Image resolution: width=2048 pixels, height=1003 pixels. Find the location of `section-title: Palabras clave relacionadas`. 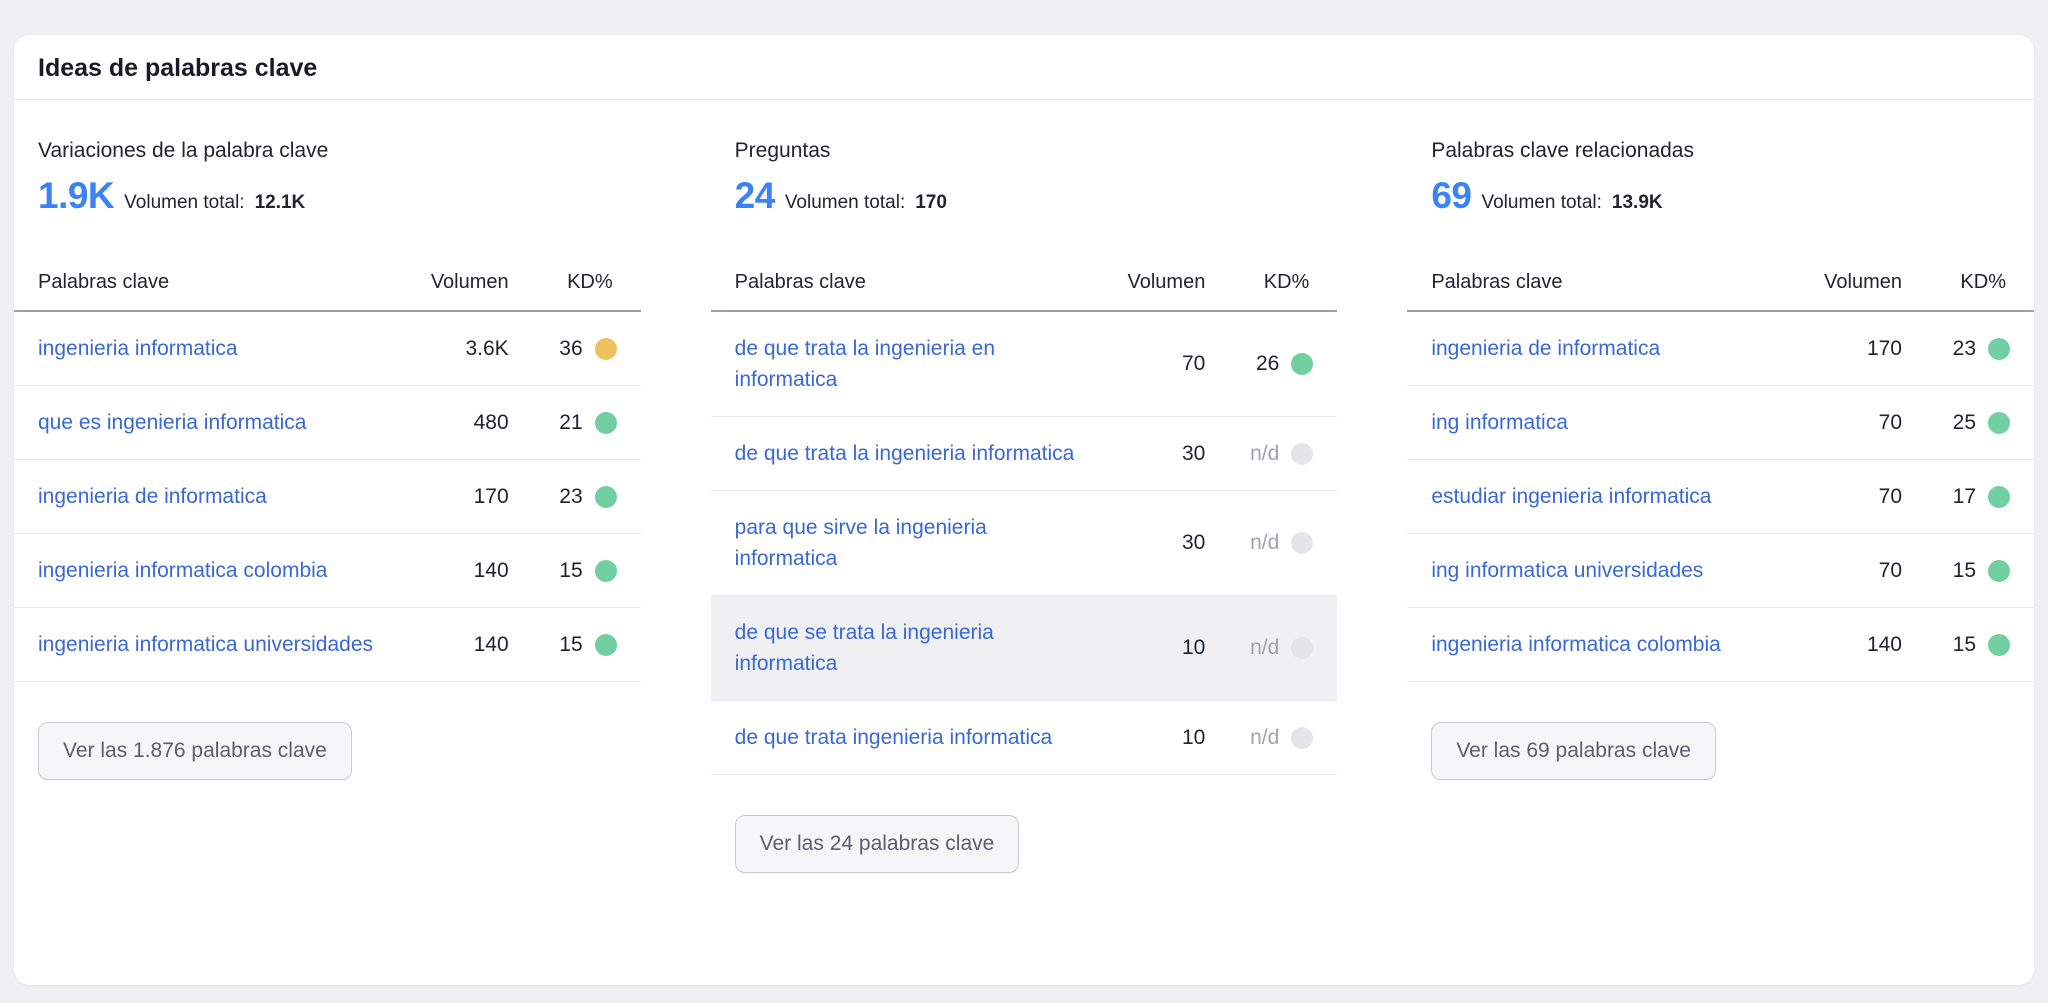

section-title: Palabras clave relacionadas is located at coordinates (1562, 150).